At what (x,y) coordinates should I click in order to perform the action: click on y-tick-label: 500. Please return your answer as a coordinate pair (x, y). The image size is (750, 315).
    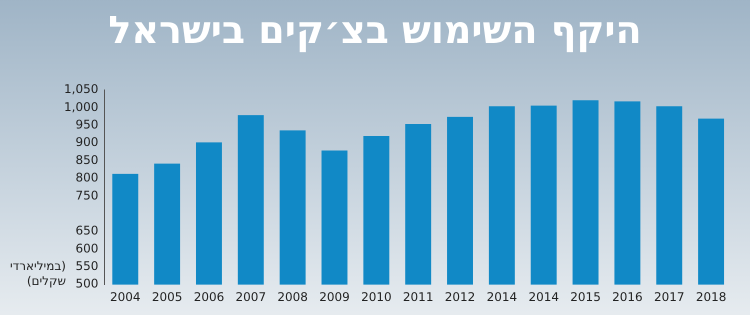
    Looking at the image, I should click on (86, 283).